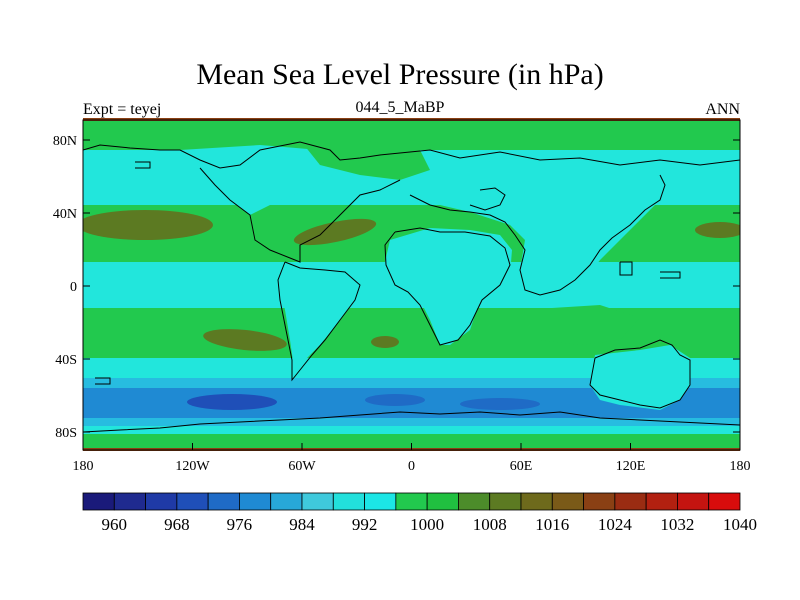  What do you see at coordinates (65, 214) in the screenshot?
I see `lat-tick-40N: 40N` at bounding box center [65, 214].